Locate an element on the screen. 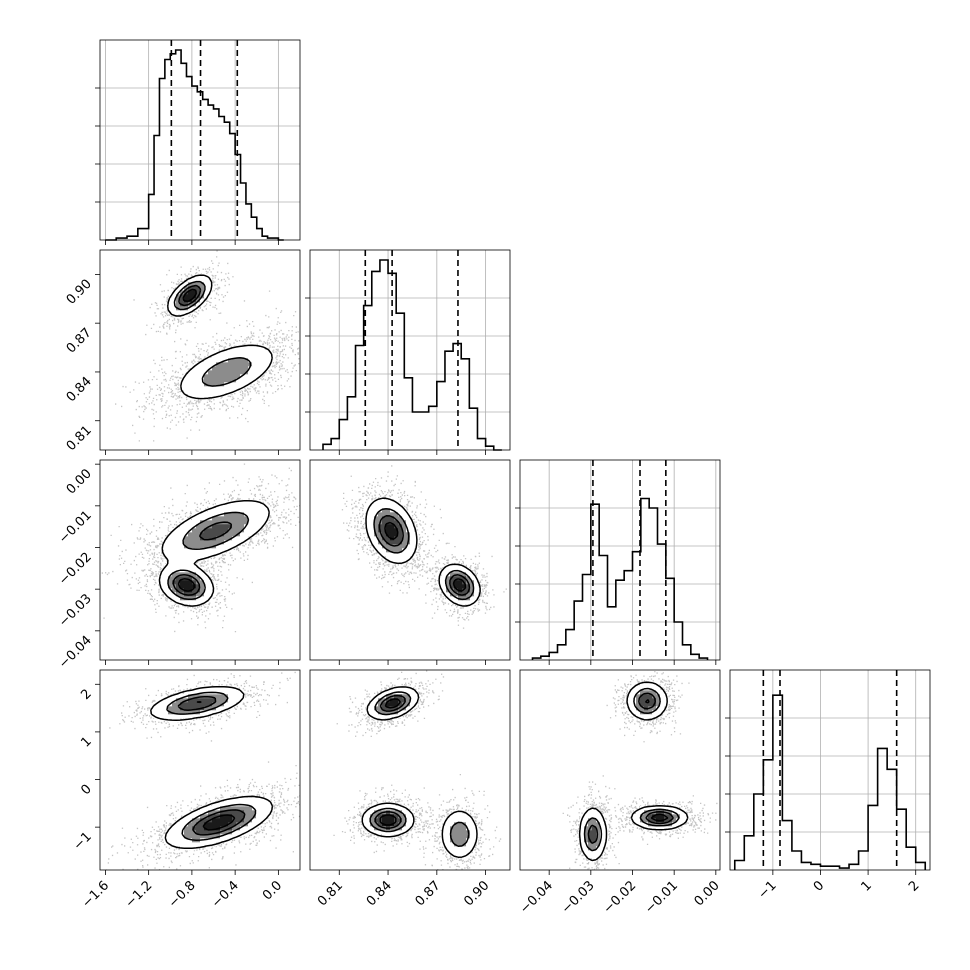  y-tick-label: 0.84 is located at coordinates (79, 389).